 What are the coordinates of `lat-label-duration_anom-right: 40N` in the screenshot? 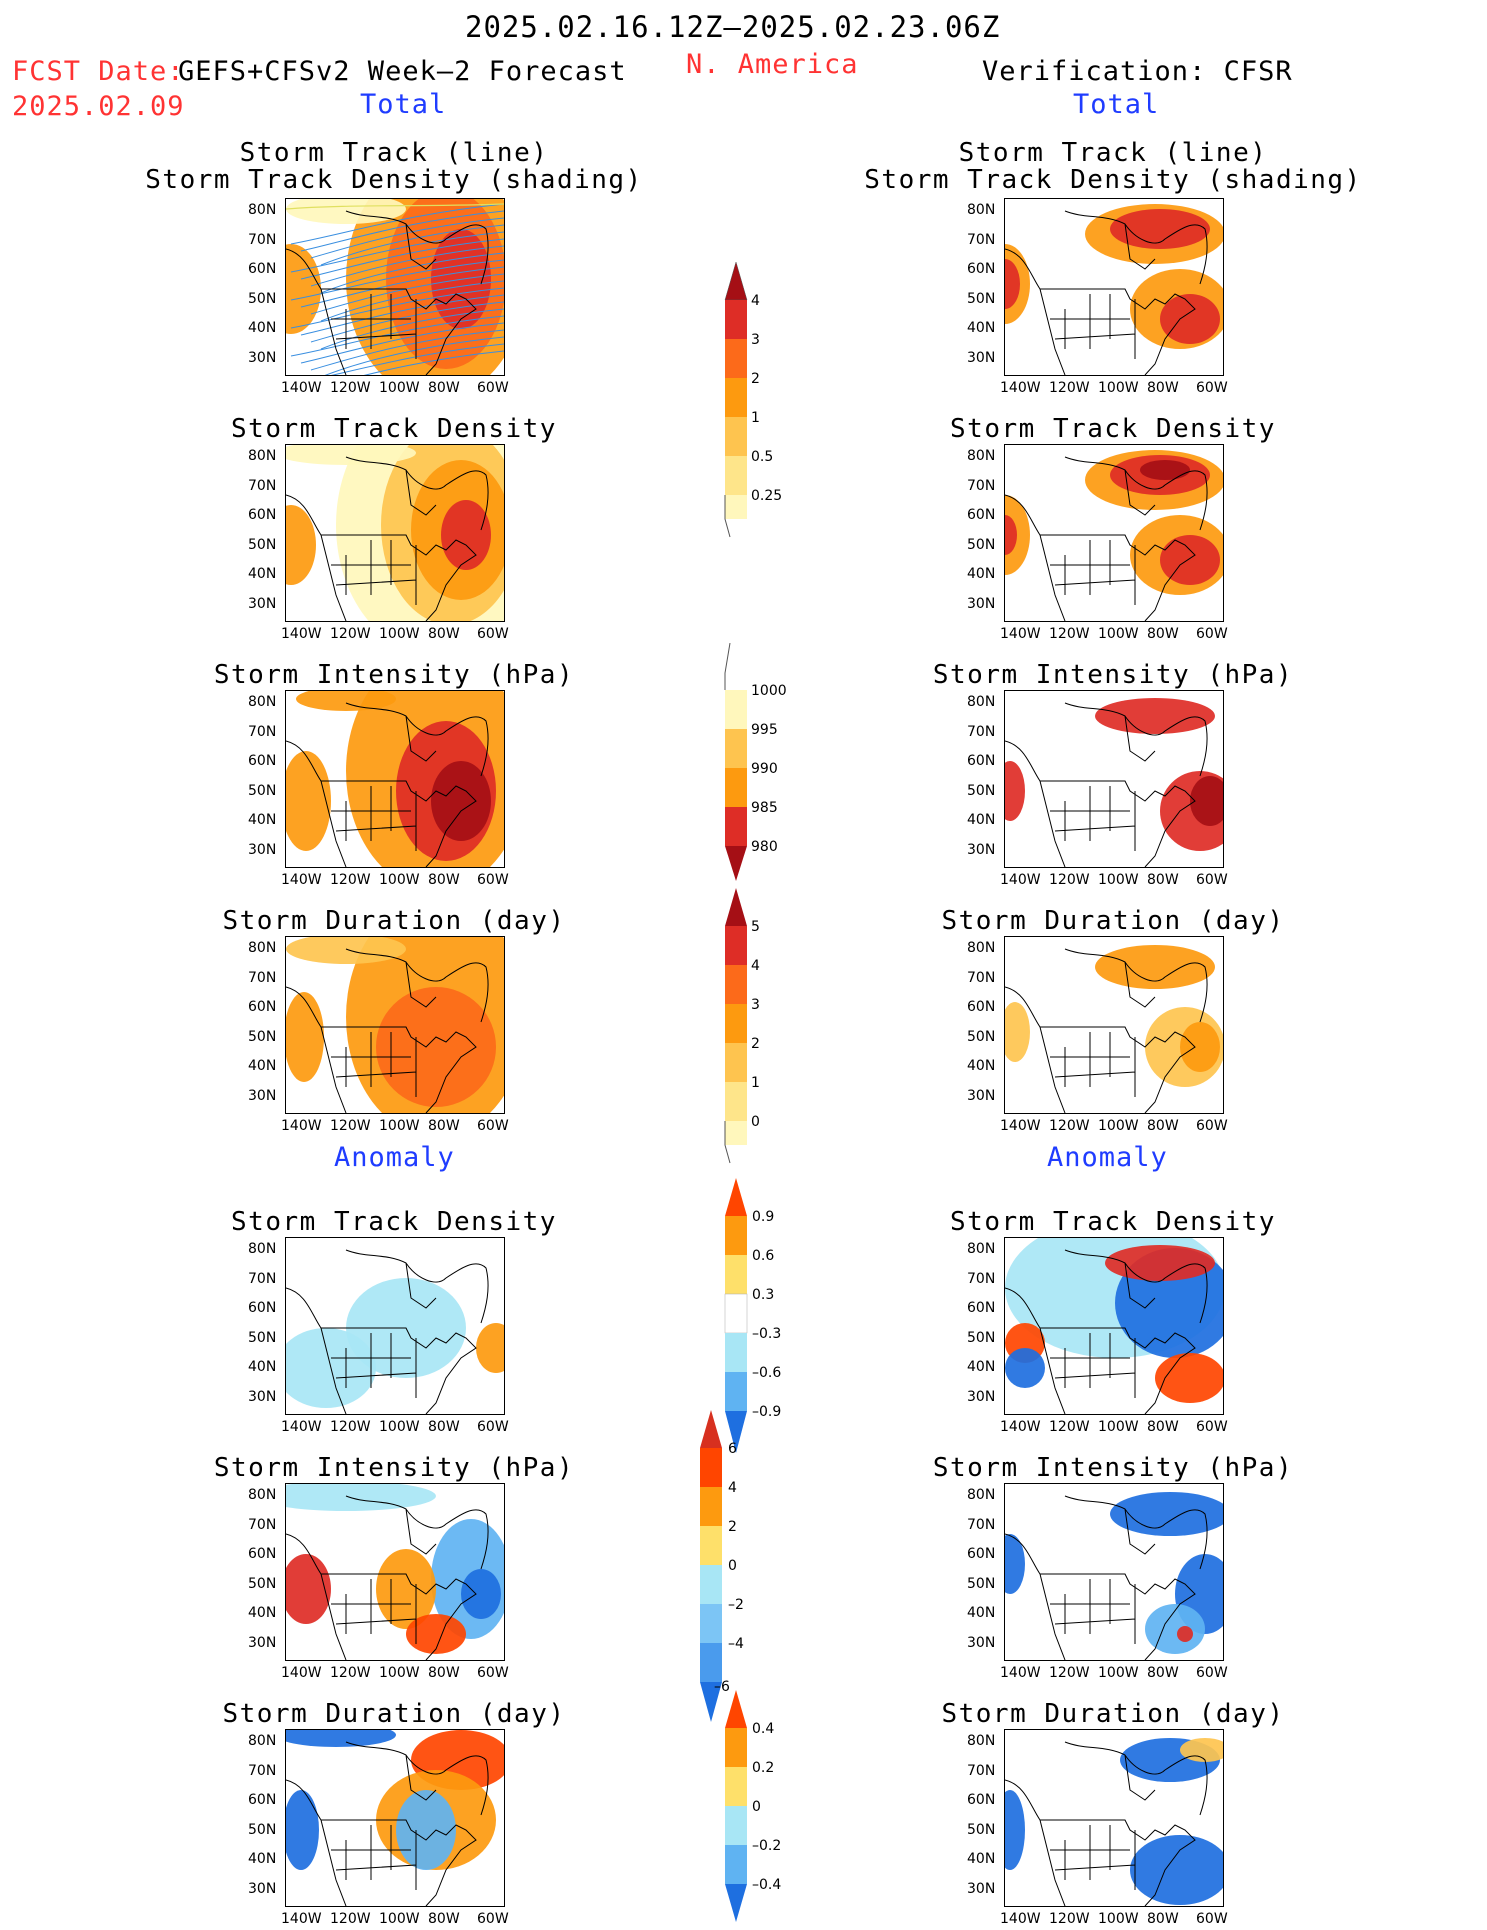 It's located at (981, 1859).